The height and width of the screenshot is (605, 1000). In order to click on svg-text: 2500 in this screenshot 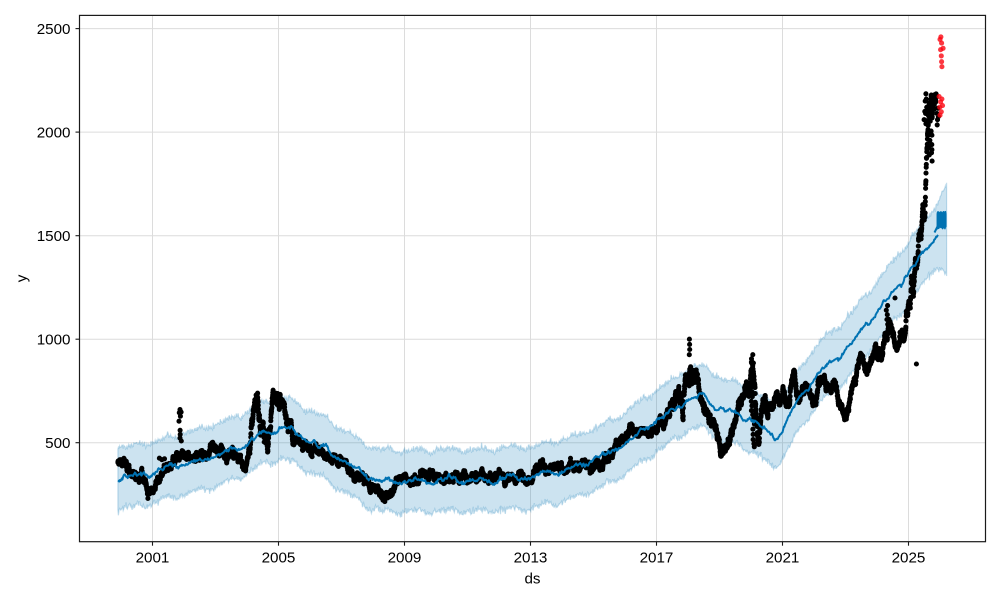, I will do `click(54, 29)`.